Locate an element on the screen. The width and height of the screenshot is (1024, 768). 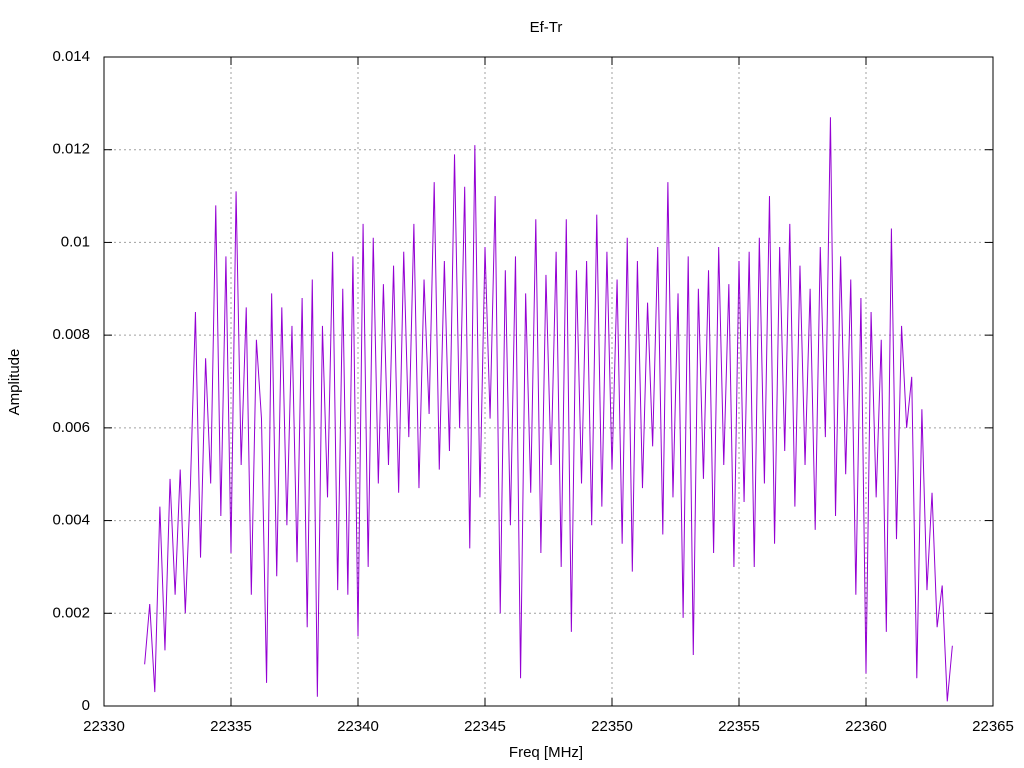
y-tick-label: 0.004 is located at coordinates (71, 520).